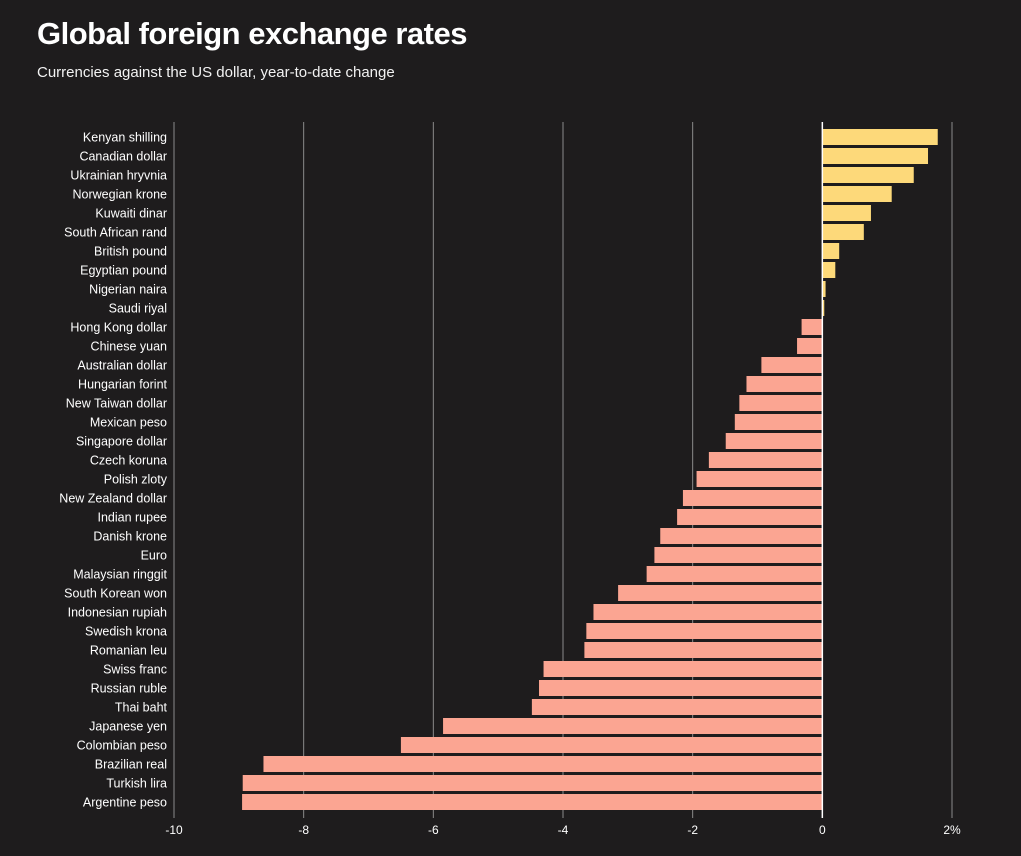 The height and width of the screenshot is (856, 1021). Describe the element at coordinates (120, 195) in the screenshot. I see `category-label: Norwegian krone` at that location.